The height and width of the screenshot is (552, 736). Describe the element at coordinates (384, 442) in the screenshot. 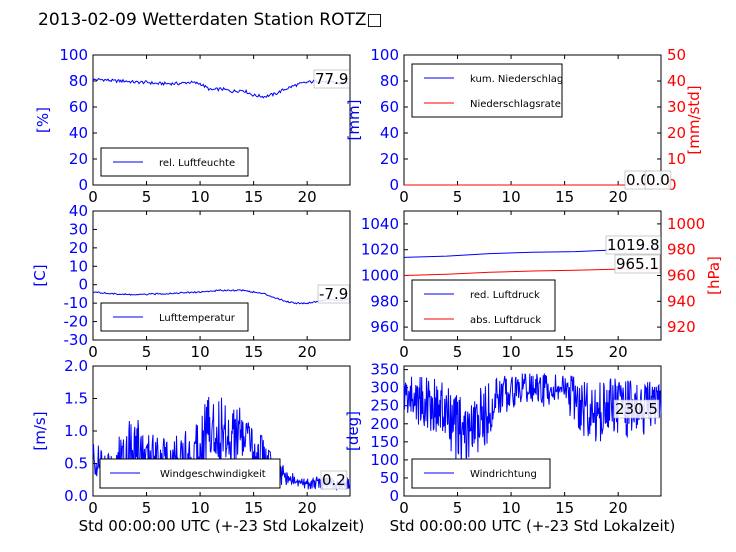

I see `y-tick-label: 150` at that location.